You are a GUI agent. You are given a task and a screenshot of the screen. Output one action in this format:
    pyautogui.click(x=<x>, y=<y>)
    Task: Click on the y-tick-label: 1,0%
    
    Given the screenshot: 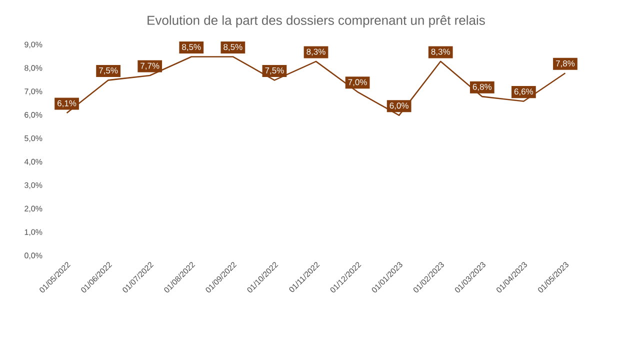 What is the action you would take?
    pyautogui.click(x=33, y=232)
    